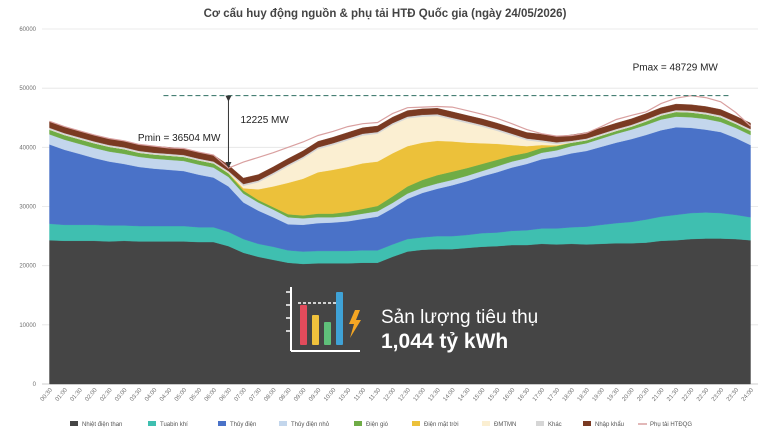  I want to click on x-tick-label: 16:00, so click(509, 395).